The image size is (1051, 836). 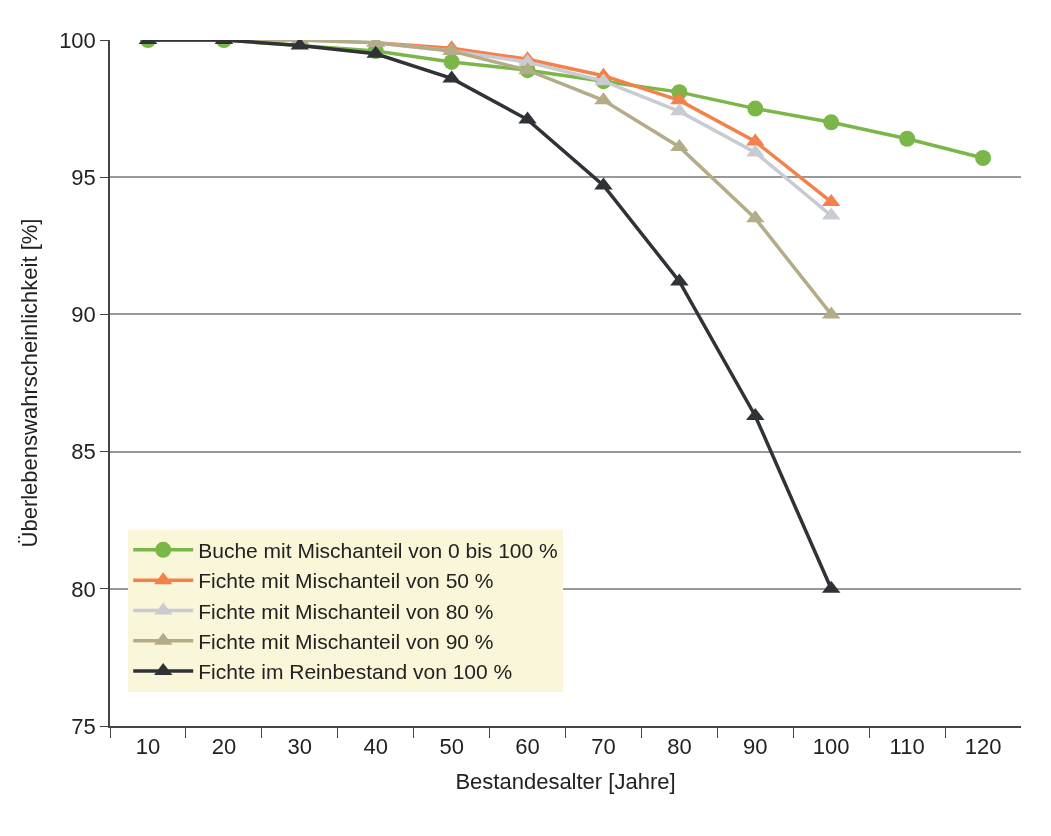 What do you see at coordinates (30, 383) in the screenshot?
I see `y-axis-title: Überlebenswahrscheinlichkeit [%]` at bounding box center [30, 383].